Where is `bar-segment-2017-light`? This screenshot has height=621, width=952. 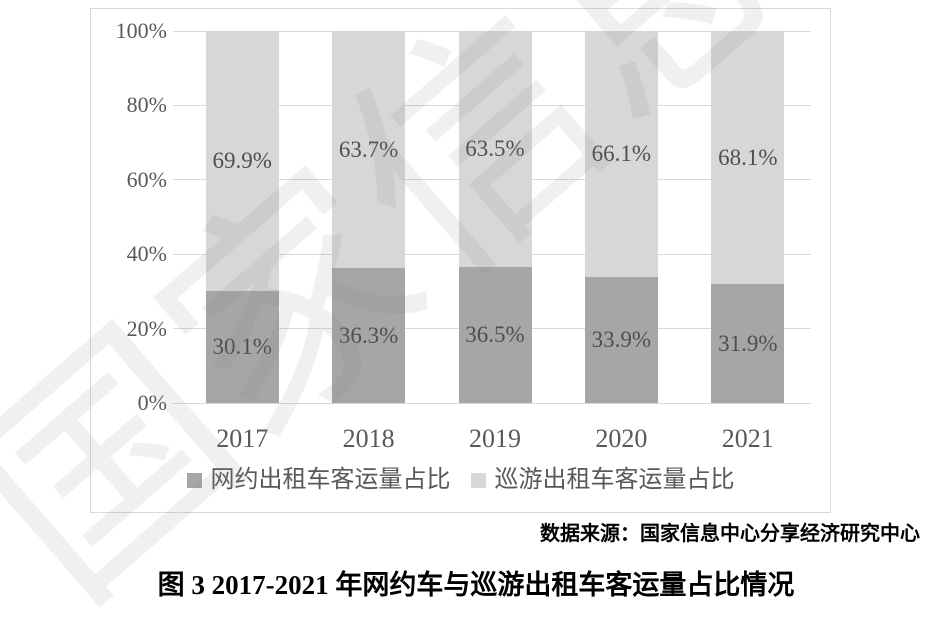 bar-segment-2017-light is located at coordinates (242, 161).